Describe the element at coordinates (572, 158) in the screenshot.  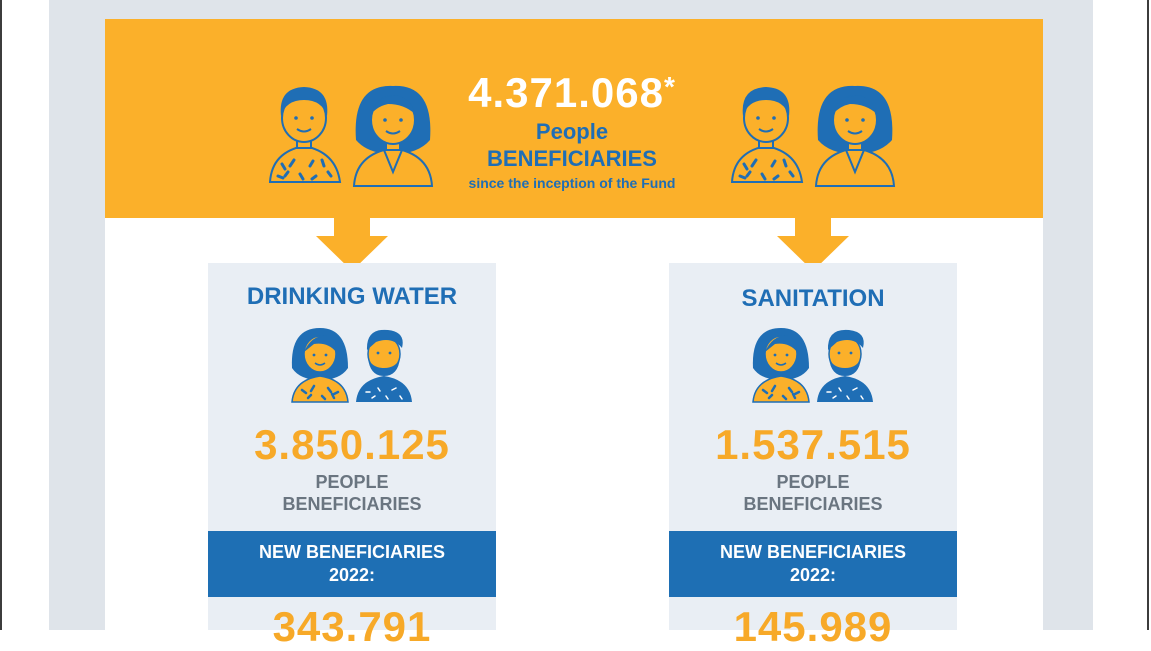
I see `banner-beneficiaries-label: BENEFICIARIES` at that location.